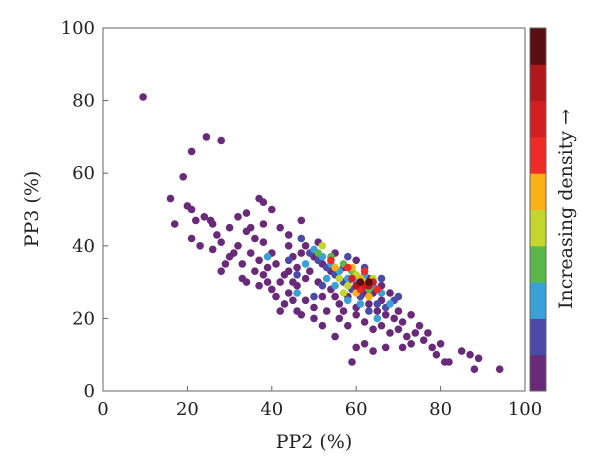  What do you see at coordinates (187, 409) in the screenshot?
I see `x-tick-label: 20` at bounding box center [187, 409].